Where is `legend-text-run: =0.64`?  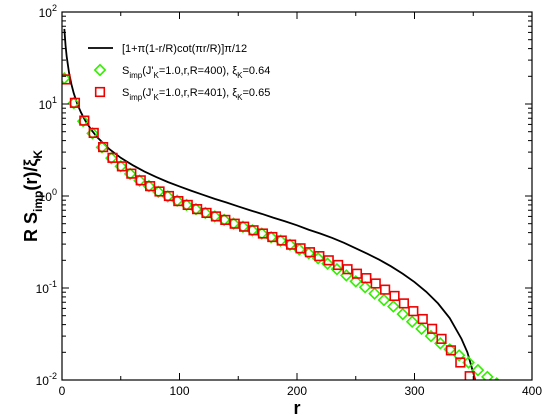 legend-text-run: =0.64 is located at coordinates (257, 71).